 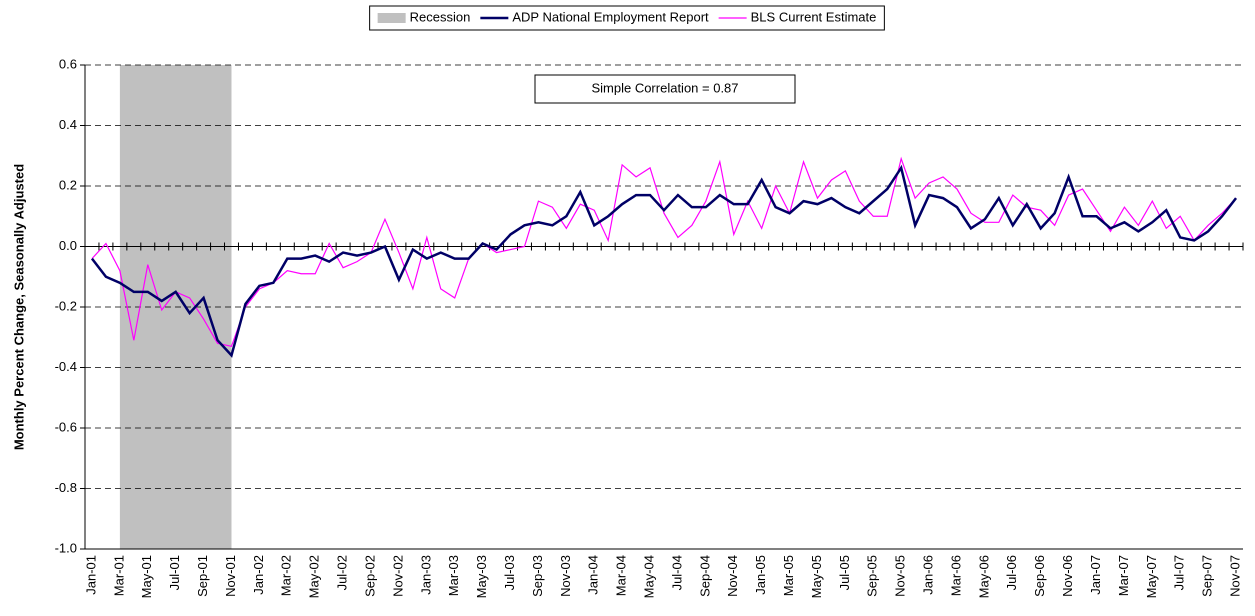 I want to click on y-tick-label: 0.4, so click(x=68, y=124).